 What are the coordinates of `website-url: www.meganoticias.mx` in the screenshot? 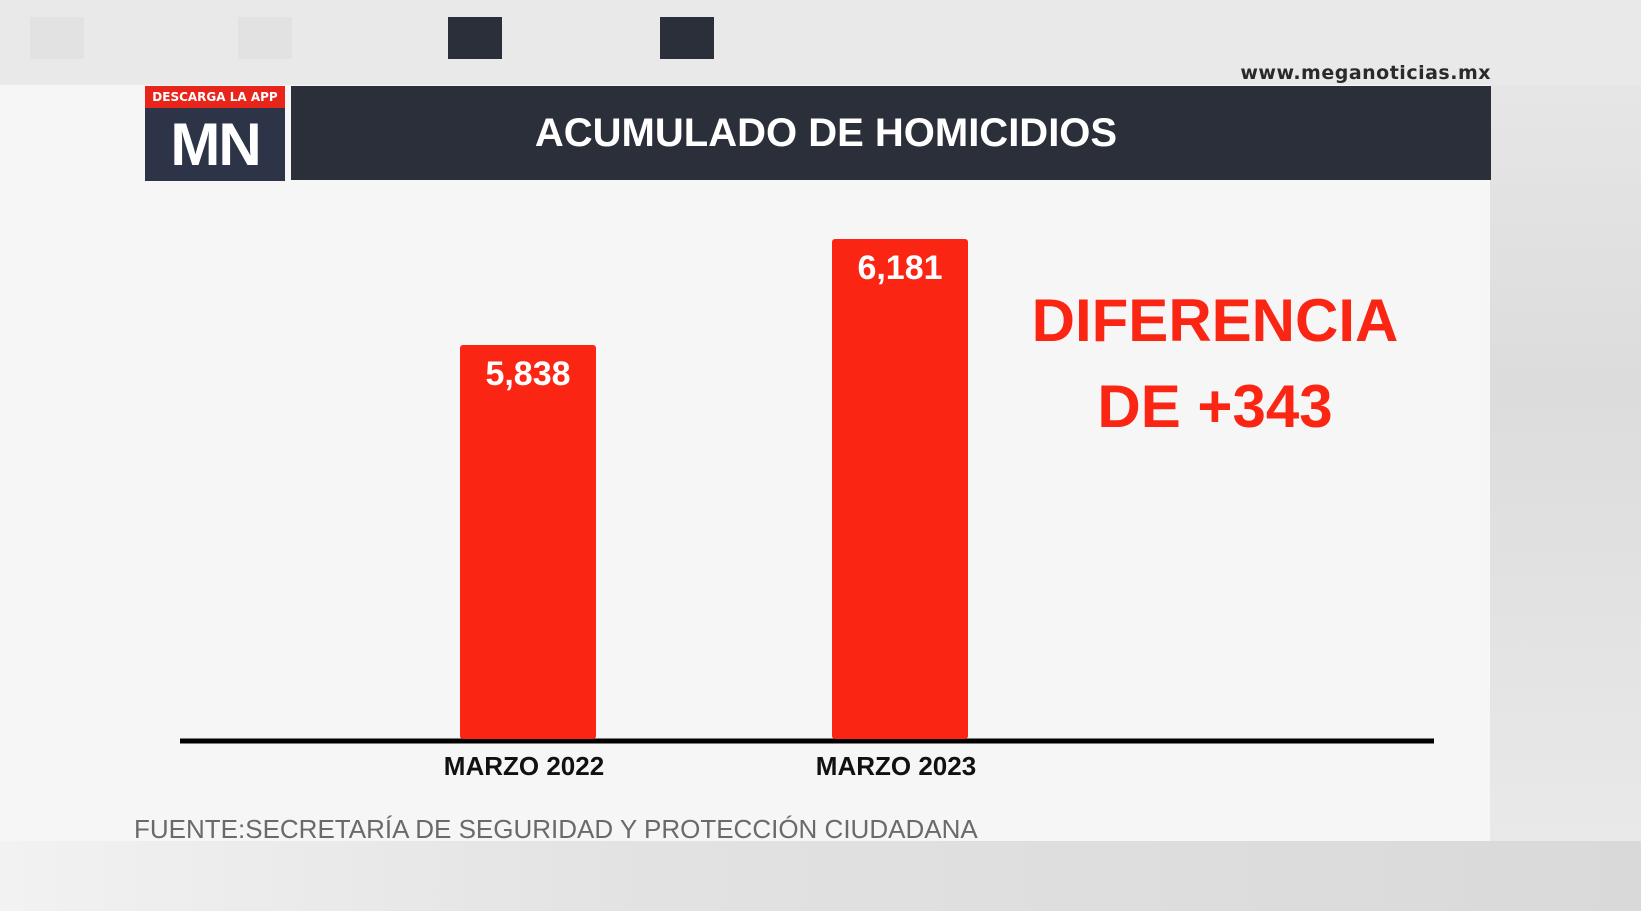 It's located at (1365, 73).